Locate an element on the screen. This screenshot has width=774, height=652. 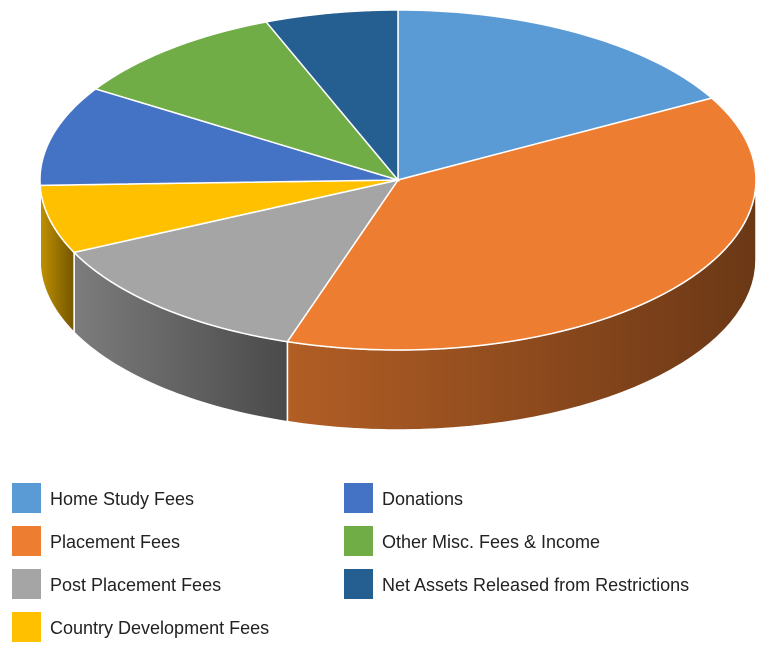
legend-label: Home Study Fees is located at coordinates (122, 499).